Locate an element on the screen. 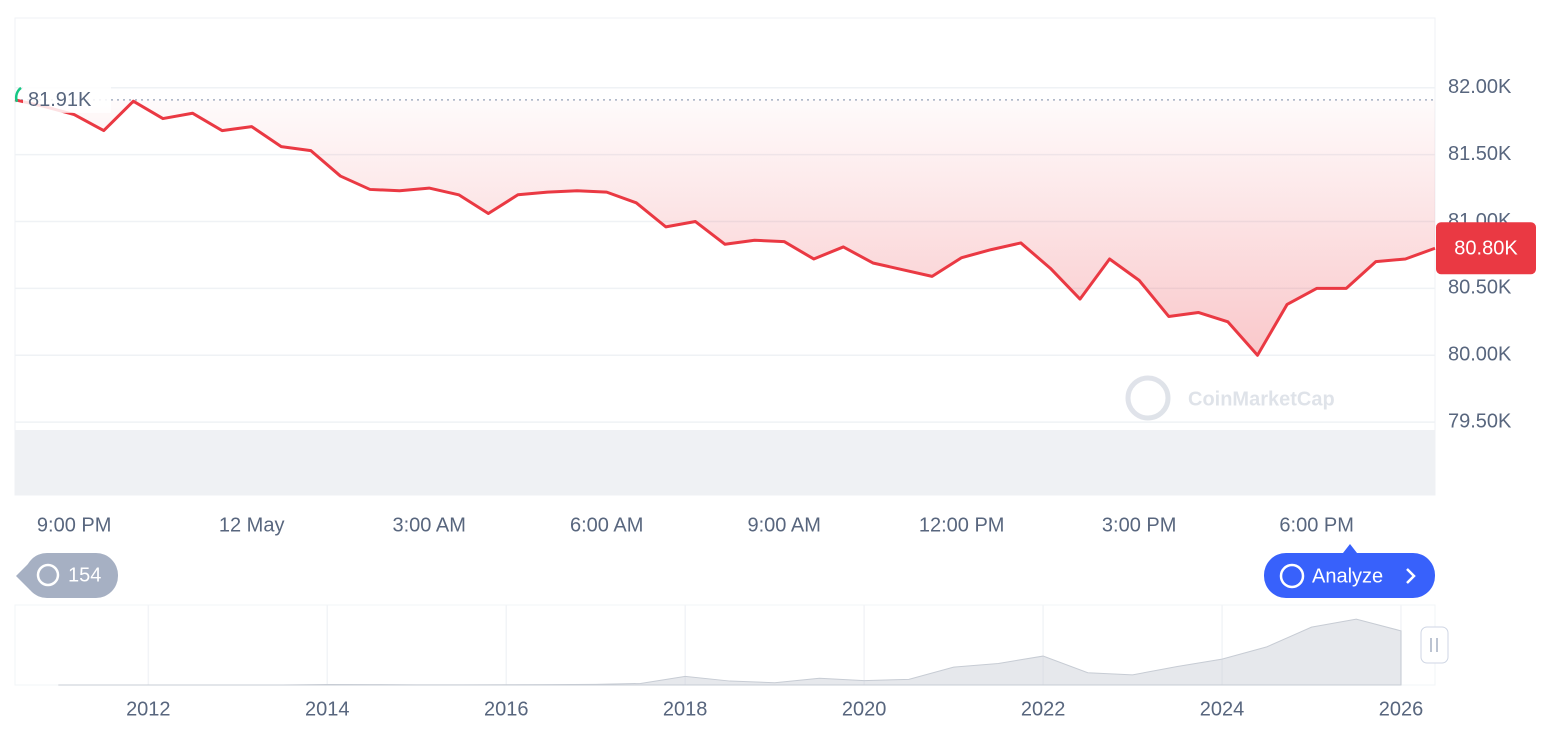  open-arc is located at coordinates (18, 94).